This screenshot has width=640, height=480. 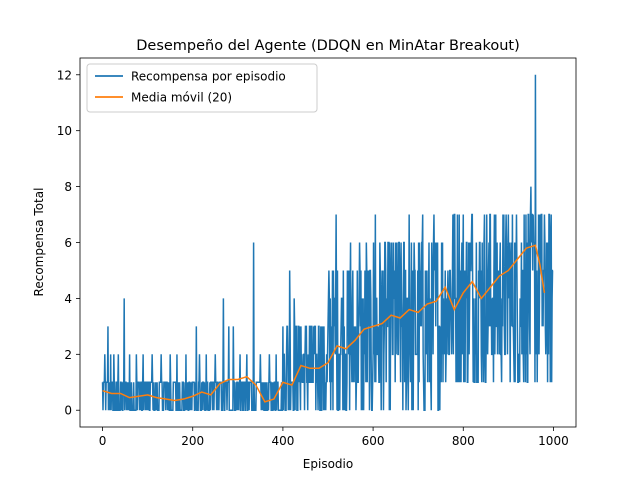 I want to click on x-tick-label: 800, so click(x=463, y=441).